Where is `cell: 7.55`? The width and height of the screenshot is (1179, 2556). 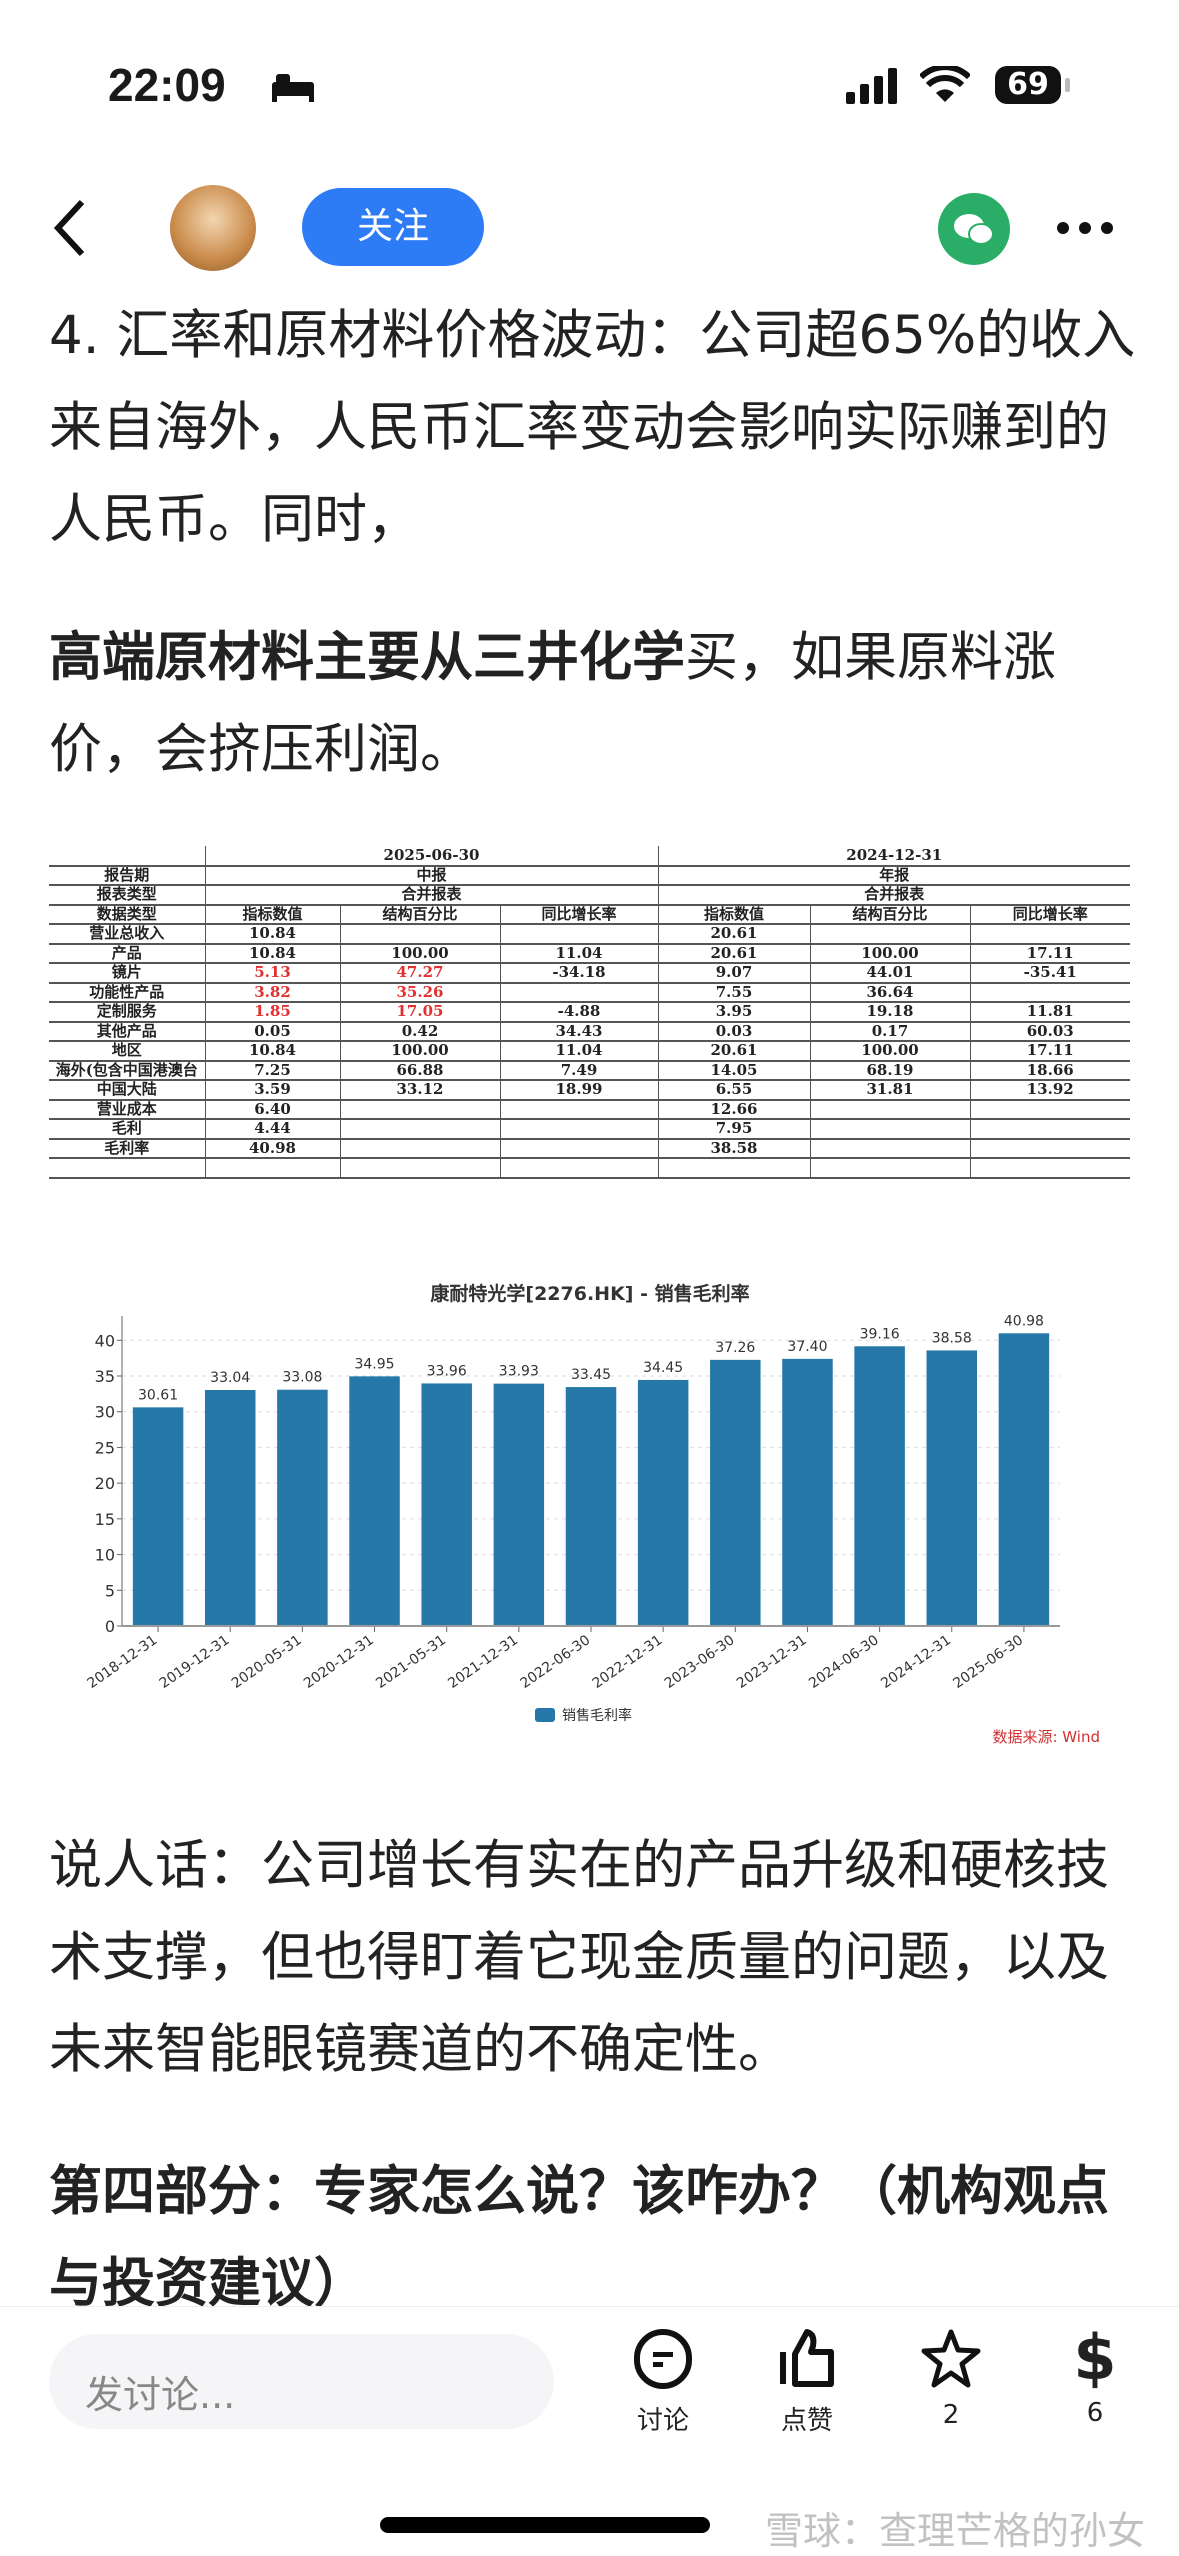 cell: 7.55 is located at coordinates (733, 992).